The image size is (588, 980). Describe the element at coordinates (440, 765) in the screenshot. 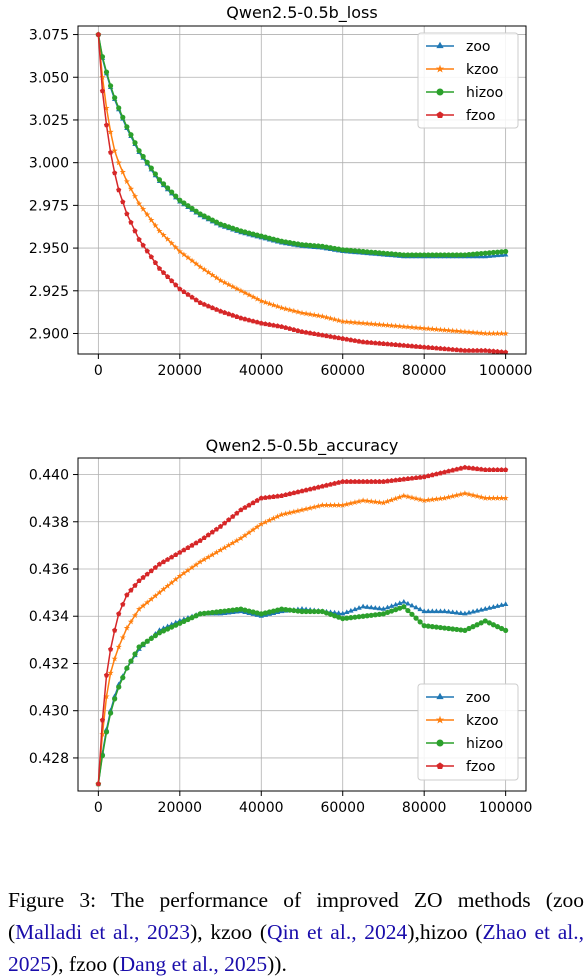

I see `legend-marker-fzoo` at that location.